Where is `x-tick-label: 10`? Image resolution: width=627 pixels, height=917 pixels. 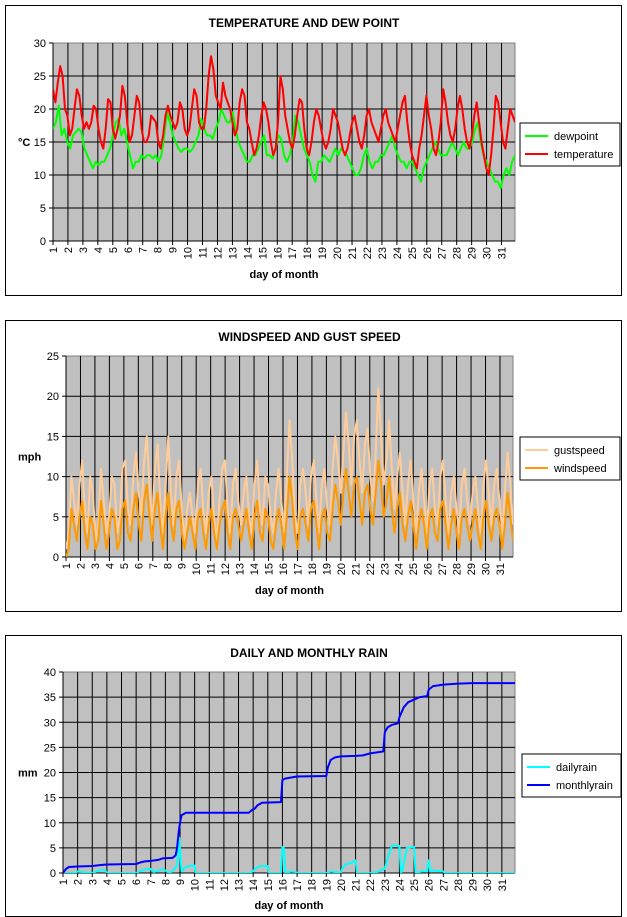
x-tick-label: 10 is located at coordinates (197, 569).